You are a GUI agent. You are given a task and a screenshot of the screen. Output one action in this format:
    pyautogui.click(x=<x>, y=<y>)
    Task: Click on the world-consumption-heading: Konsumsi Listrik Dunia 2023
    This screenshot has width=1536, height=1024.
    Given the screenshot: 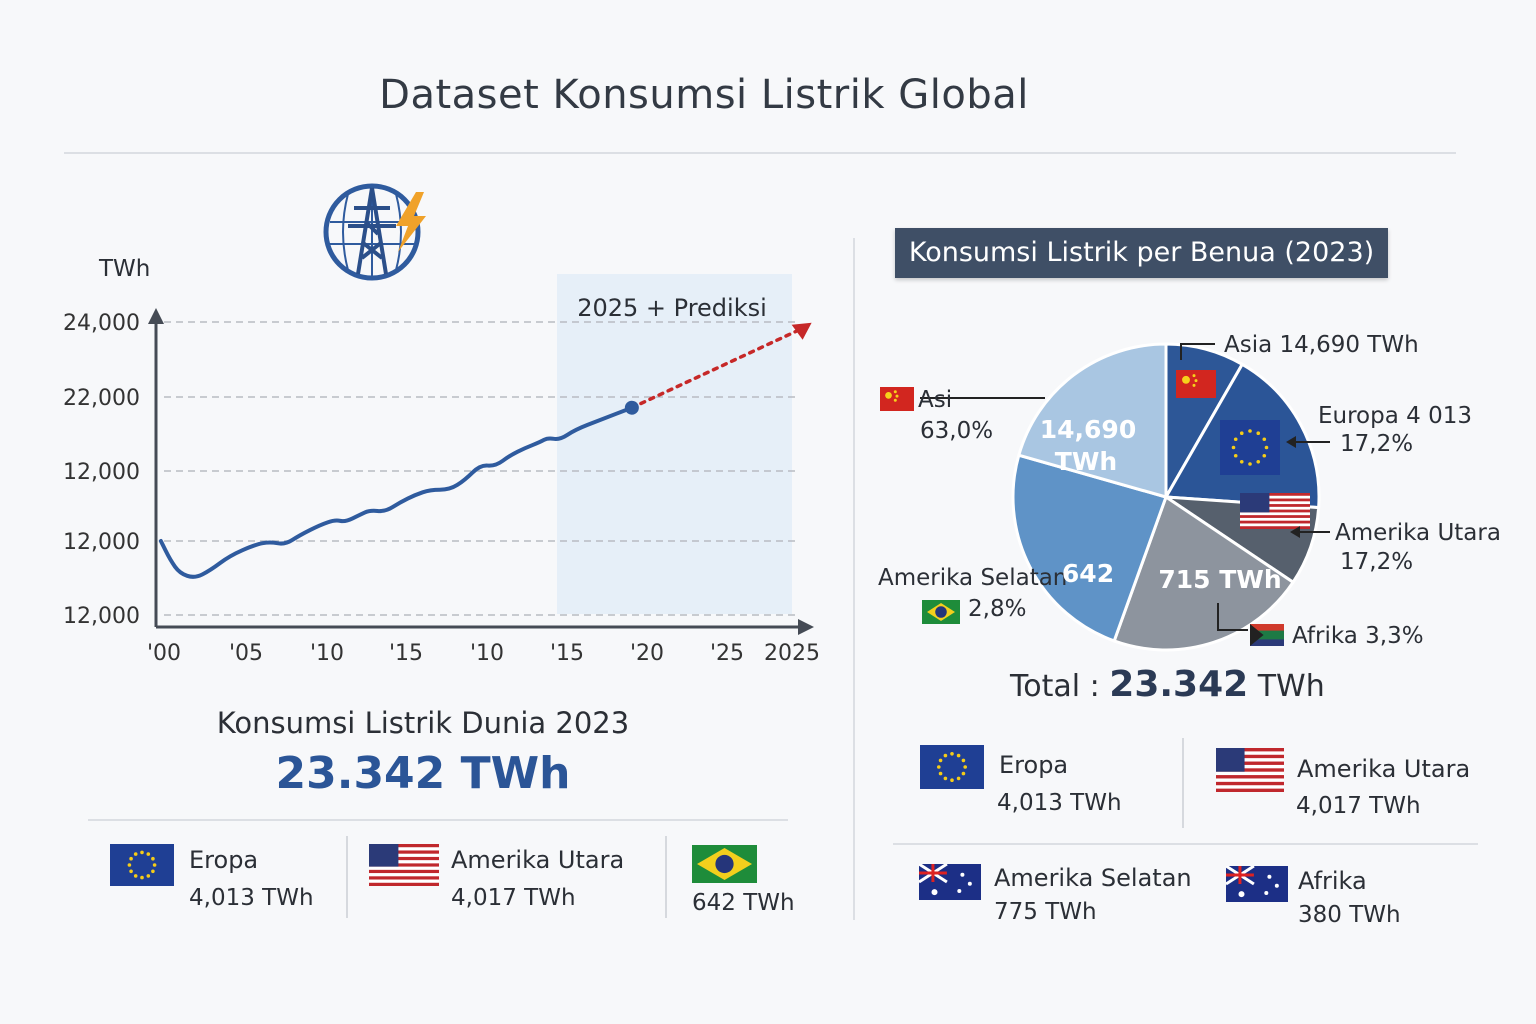 What is the action you would take?
    pyautogui.click(x=423, y=723)
    